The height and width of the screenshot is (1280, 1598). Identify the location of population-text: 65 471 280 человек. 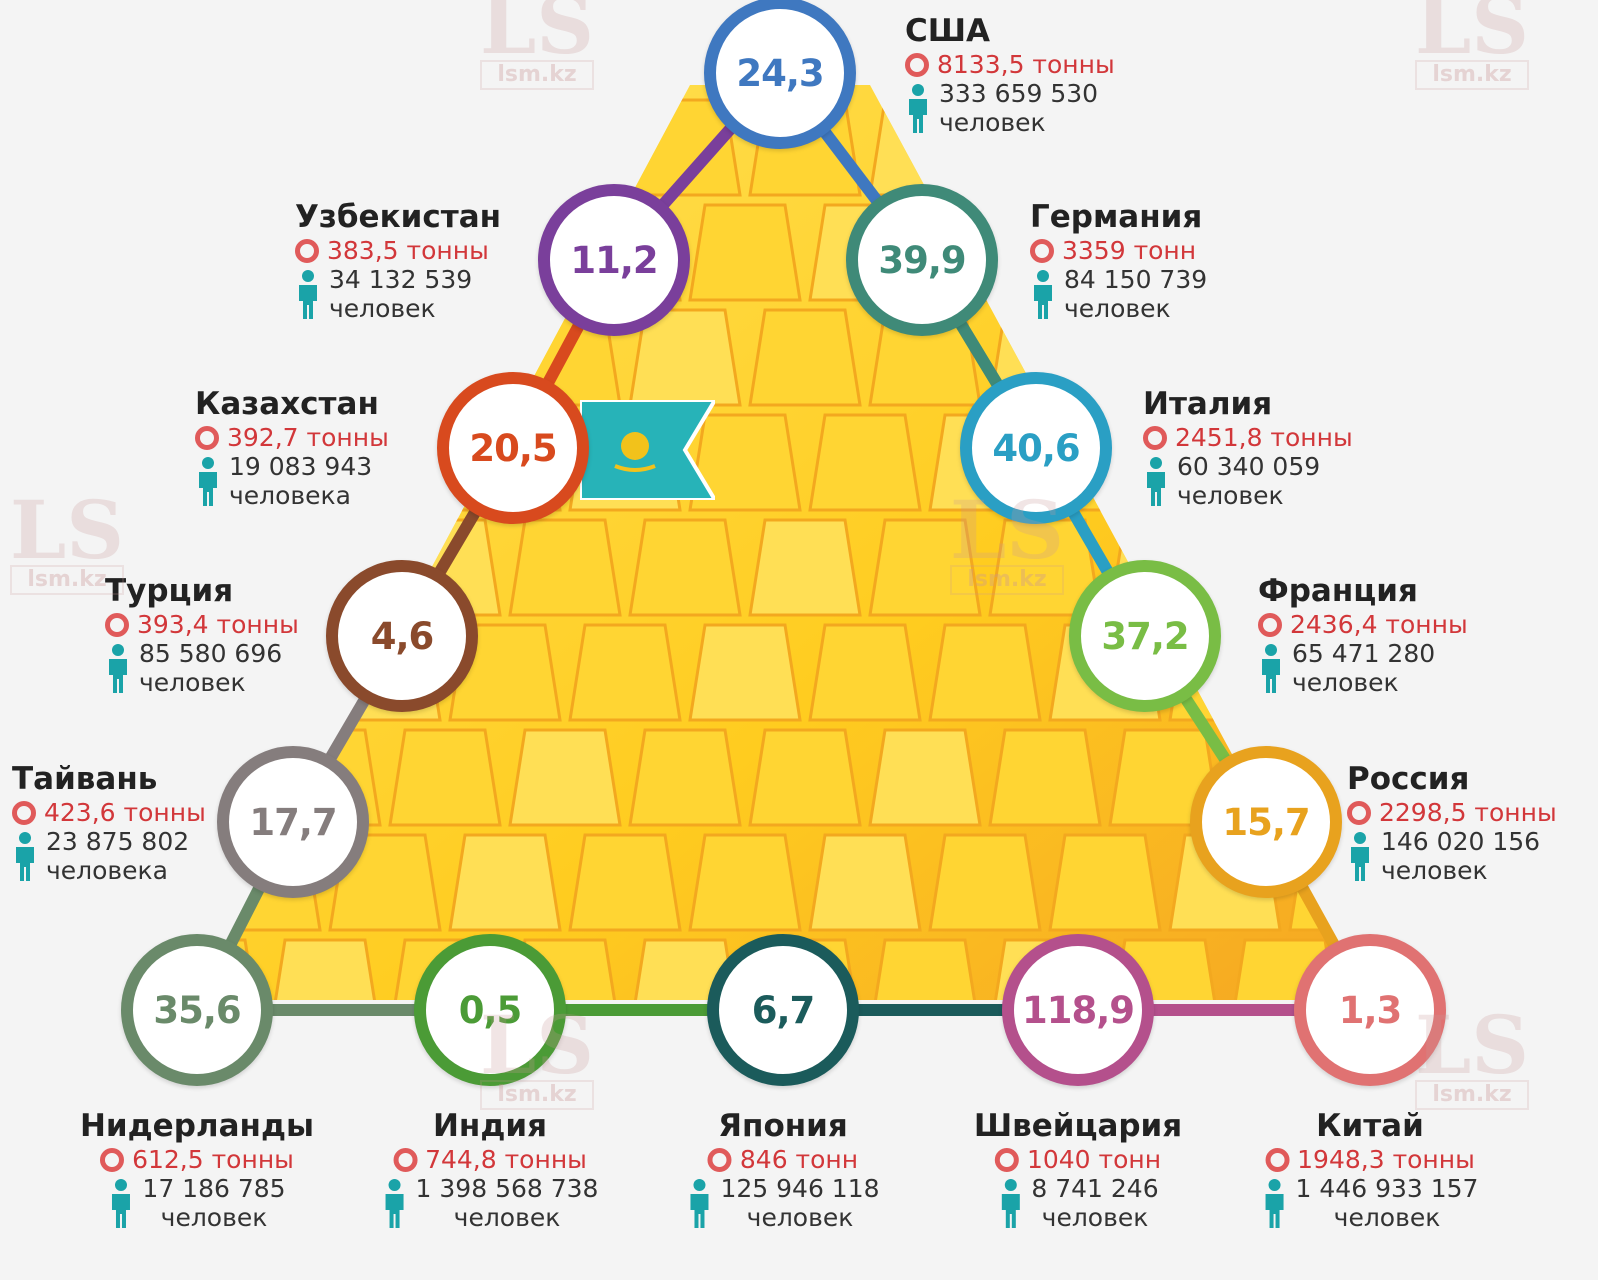
(1363, 668).